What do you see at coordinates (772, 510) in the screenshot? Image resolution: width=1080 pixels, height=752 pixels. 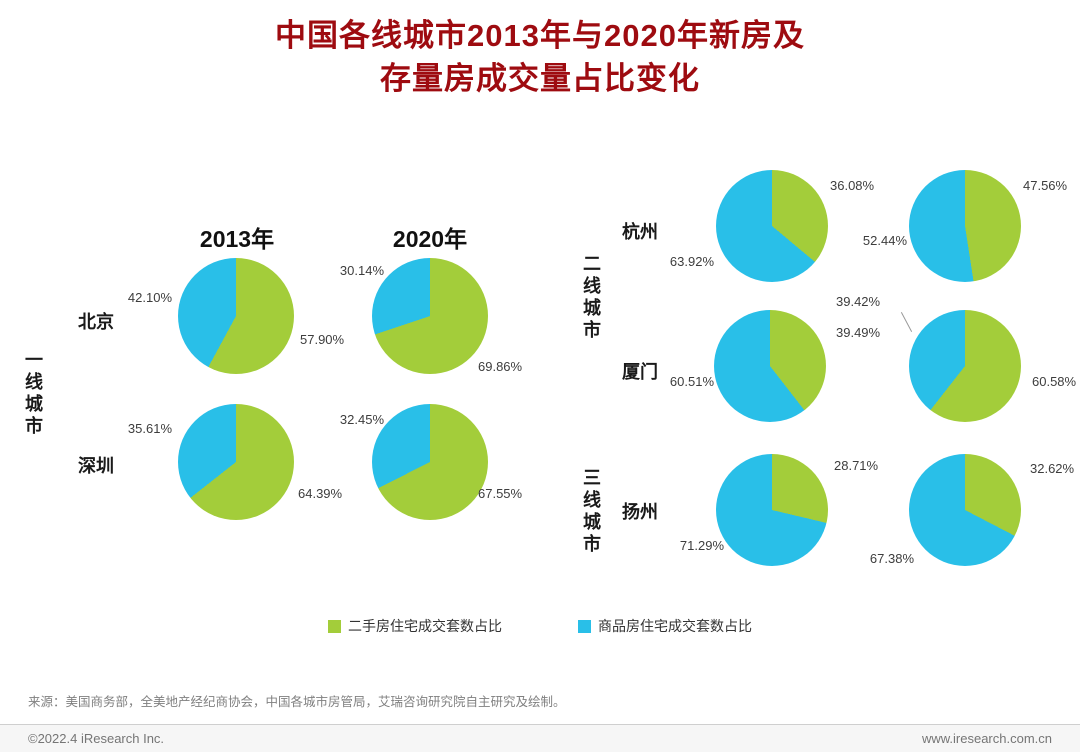 I see `pie-yangzhou-2013` at bounding box center [772, 510].